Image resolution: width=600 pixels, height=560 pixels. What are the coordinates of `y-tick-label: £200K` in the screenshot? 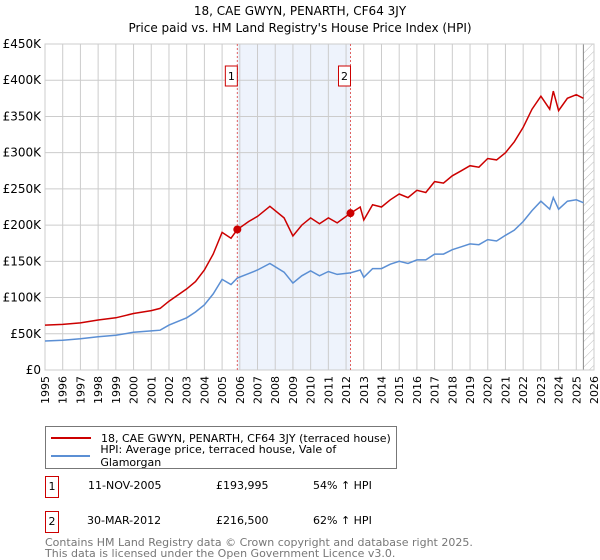 It's located at (23, 225).